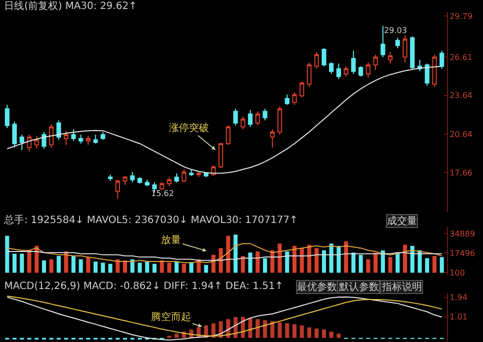  I want to click on annotation: 29.03, so click(395, 30).